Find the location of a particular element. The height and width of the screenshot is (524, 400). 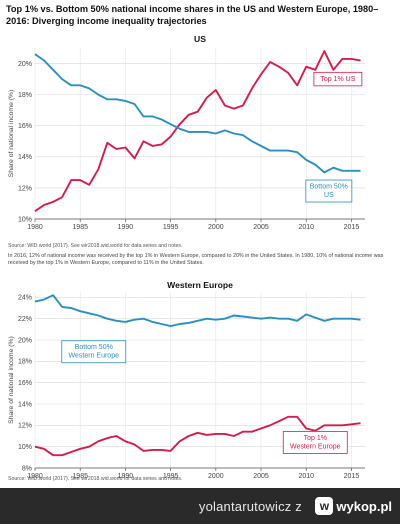

watermark-username: yolantarutowicz is located at coordinates (245, 506).